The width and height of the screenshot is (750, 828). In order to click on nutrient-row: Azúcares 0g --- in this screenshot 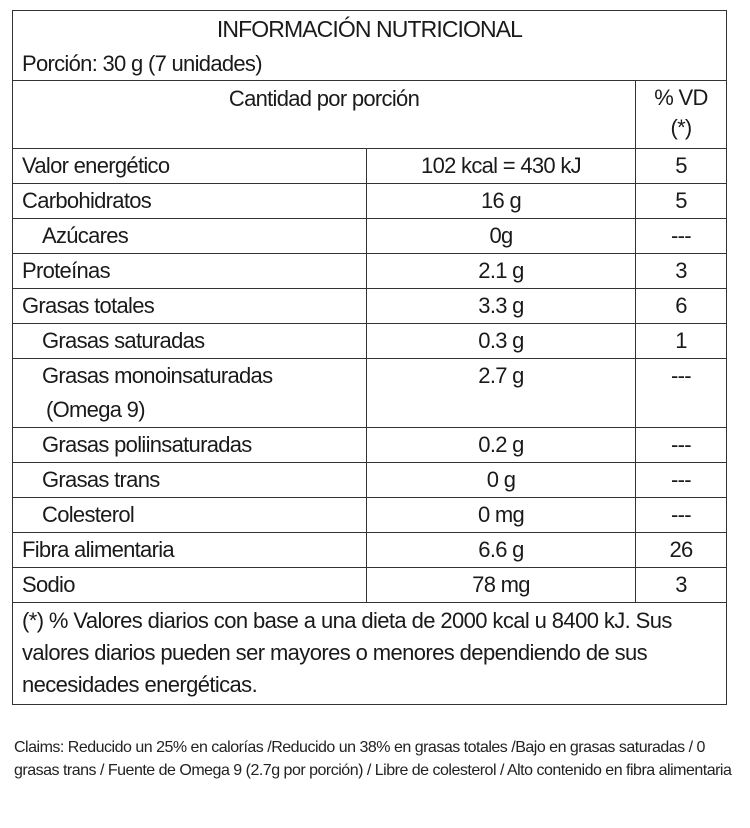, I will do `click(369, 235)`.